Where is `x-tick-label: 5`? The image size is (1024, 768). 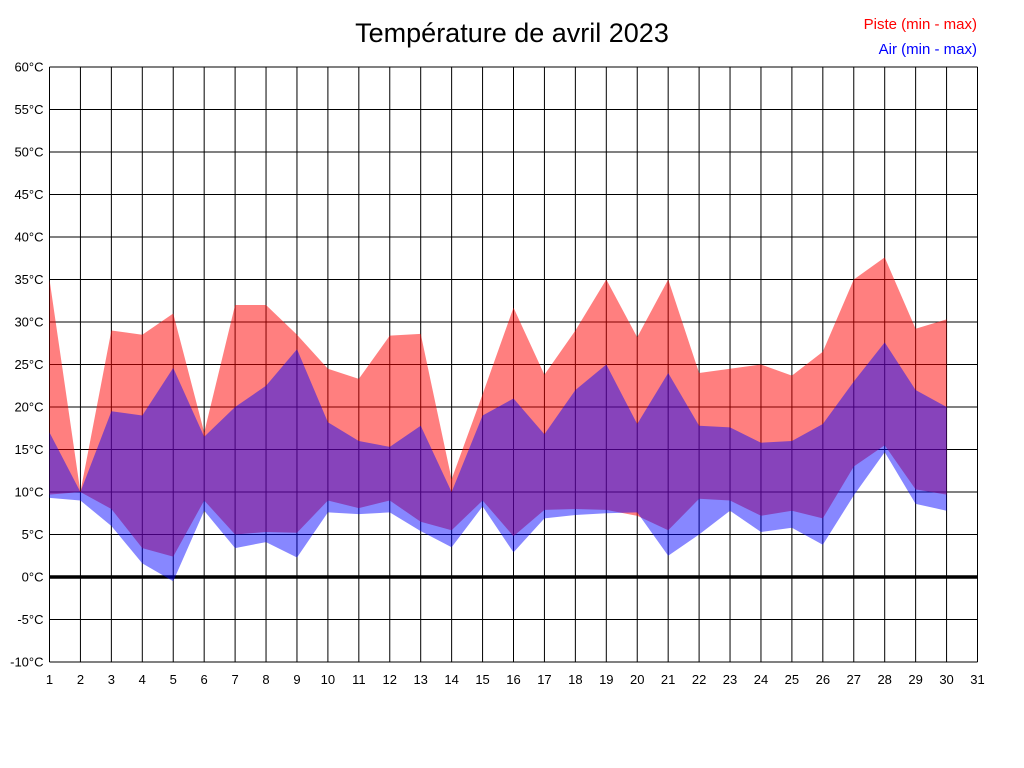
x-tick-label: 5 is located at coordinates (173, 679).